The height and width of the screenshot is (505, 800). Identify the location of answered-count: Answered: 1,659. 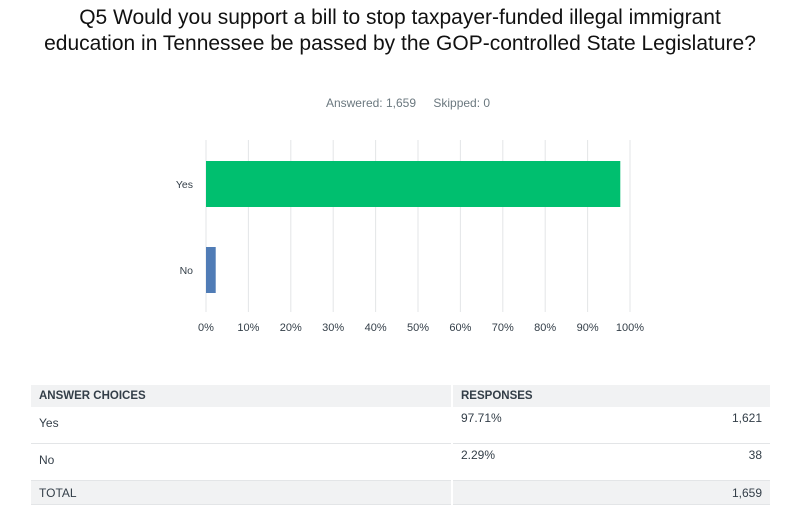
(370, 103).